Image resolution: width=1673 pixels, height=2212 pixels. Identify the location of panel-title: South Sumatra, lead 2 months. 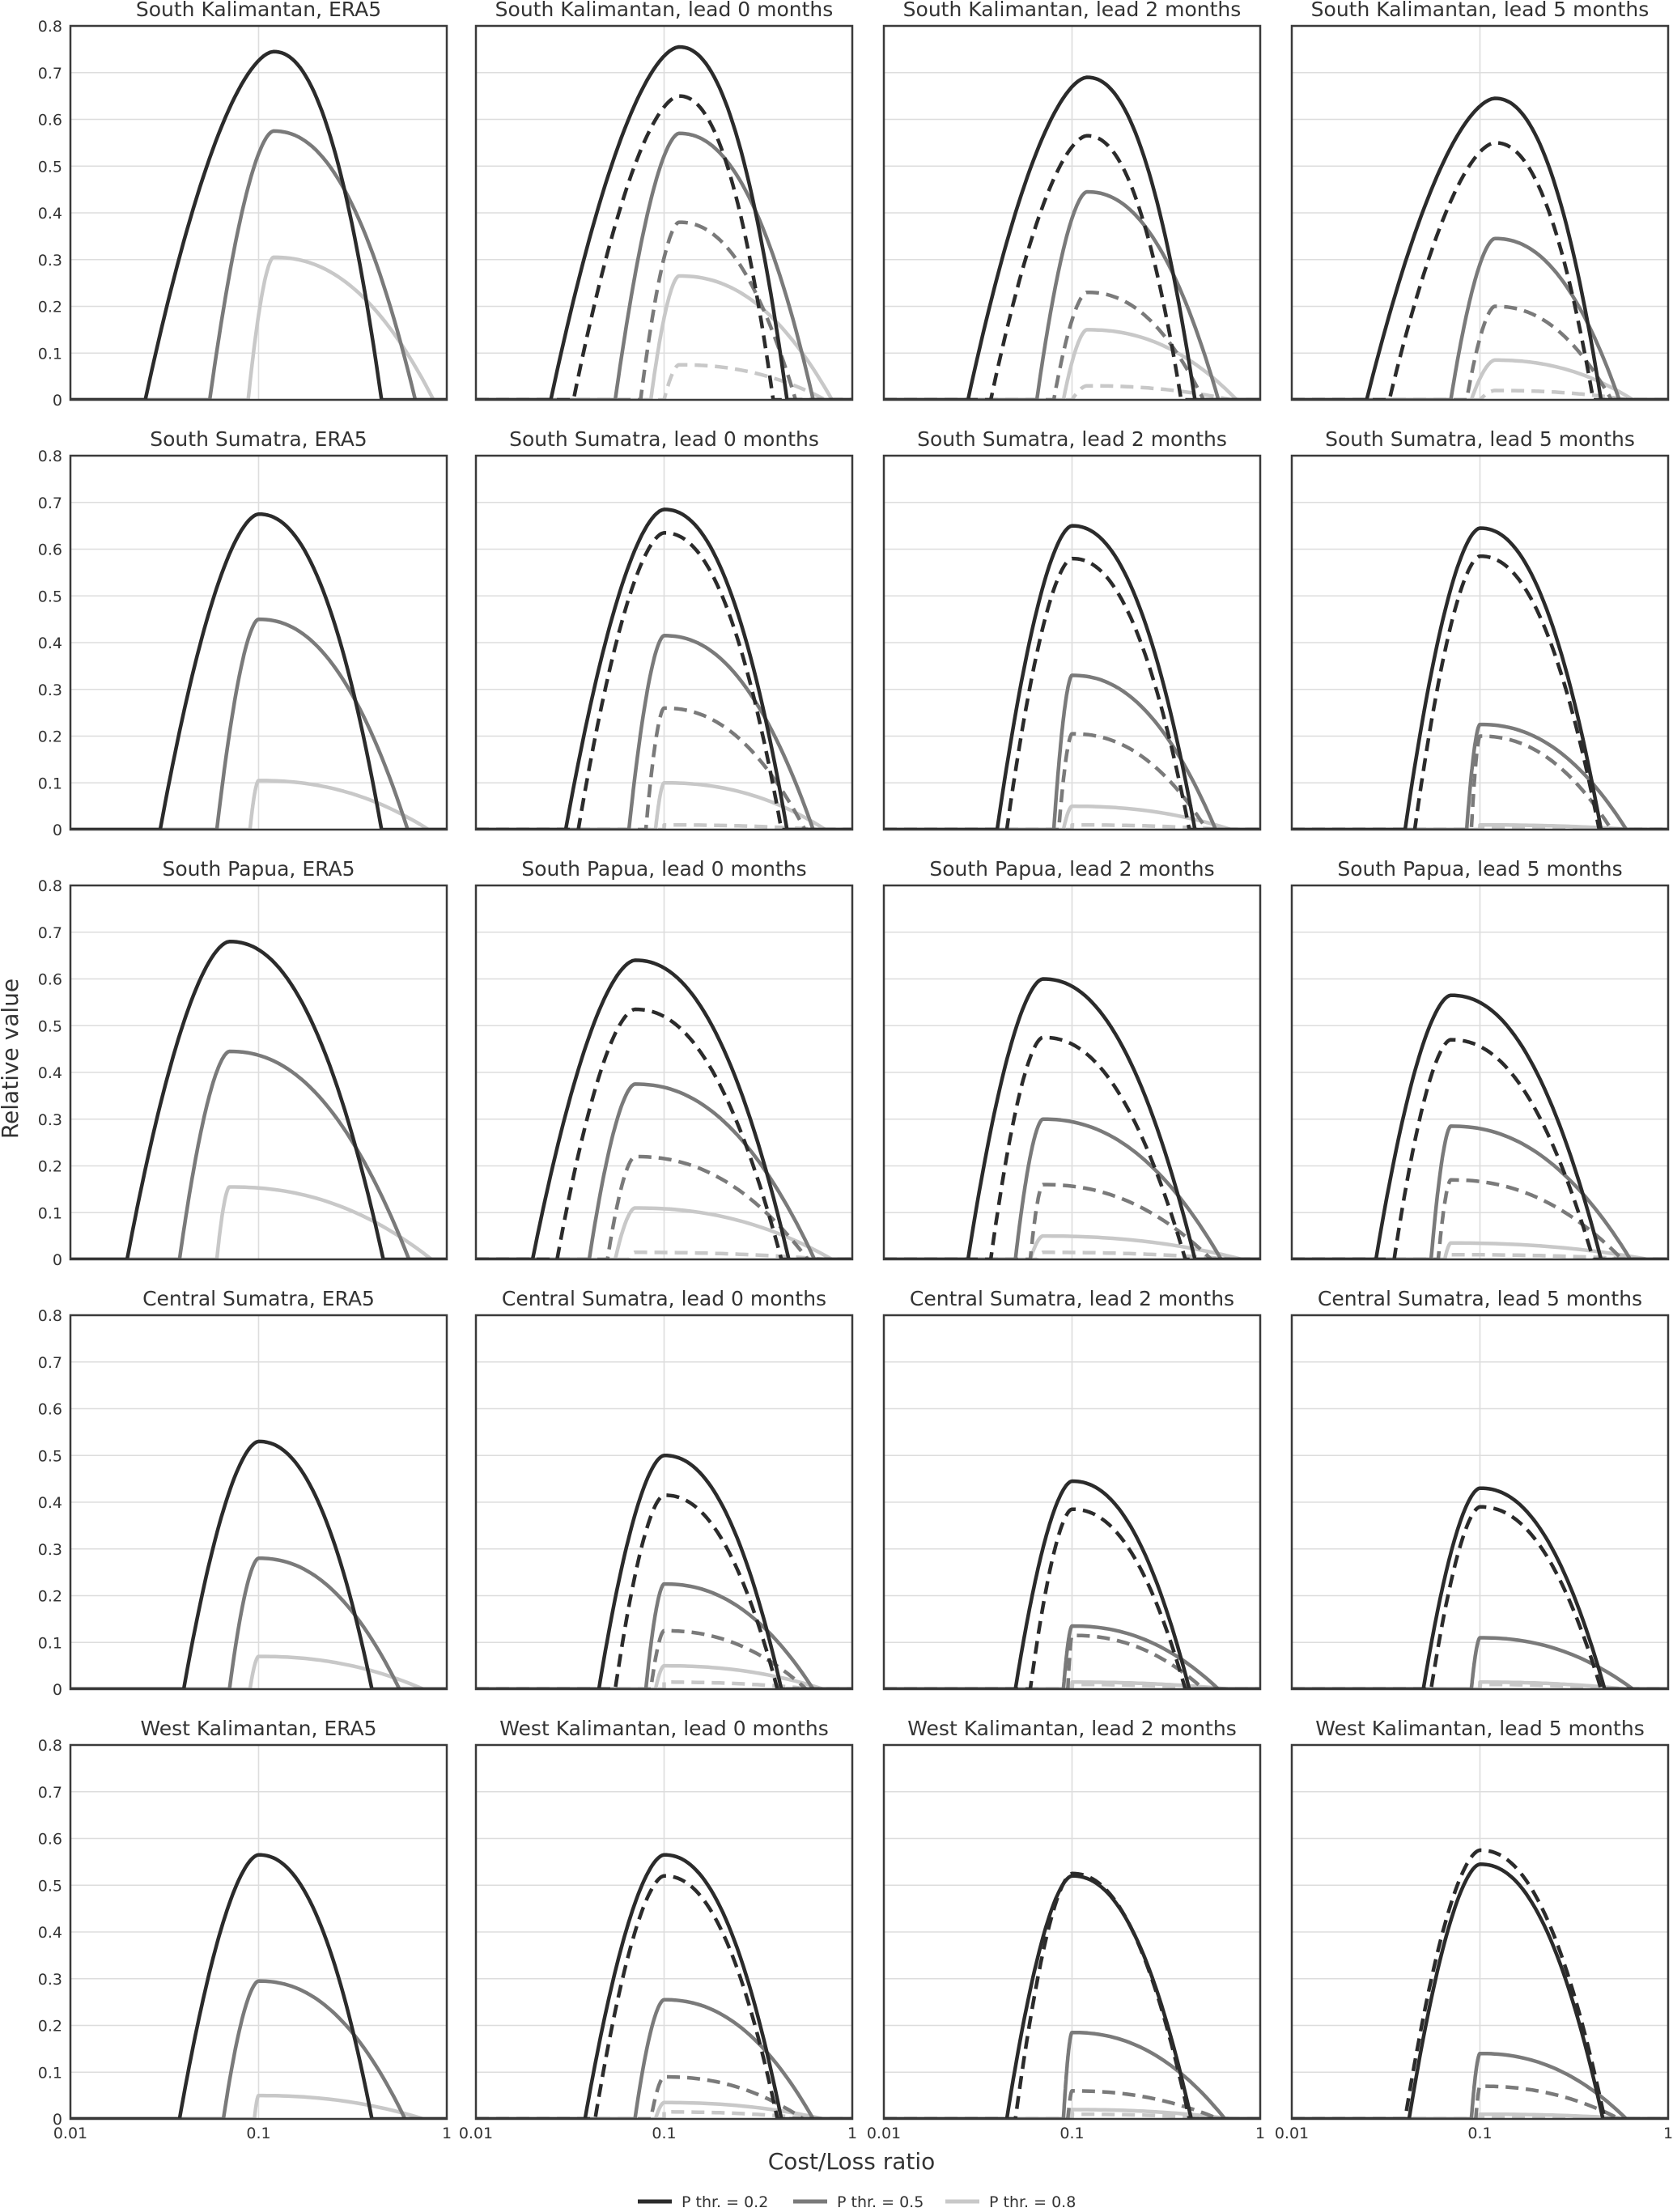
(1072, 439).